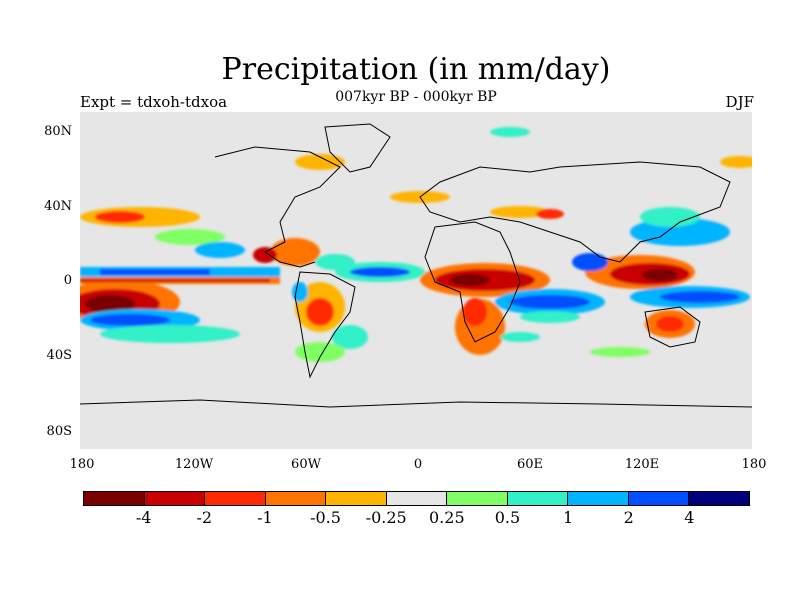 The image size is (800, 600). What do you see at coordinates (739, 102) in the screenshot?
I see `season-label: DJF` at bounding box center [739, 102].